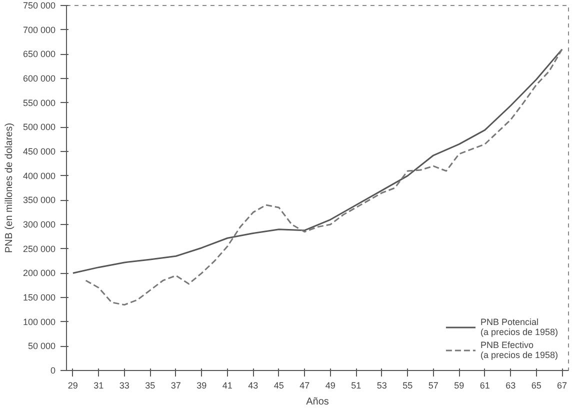 The height and width of the screenshot is (410, 573). I want to click on y-tick-label: 50 000, so click(42, 346).